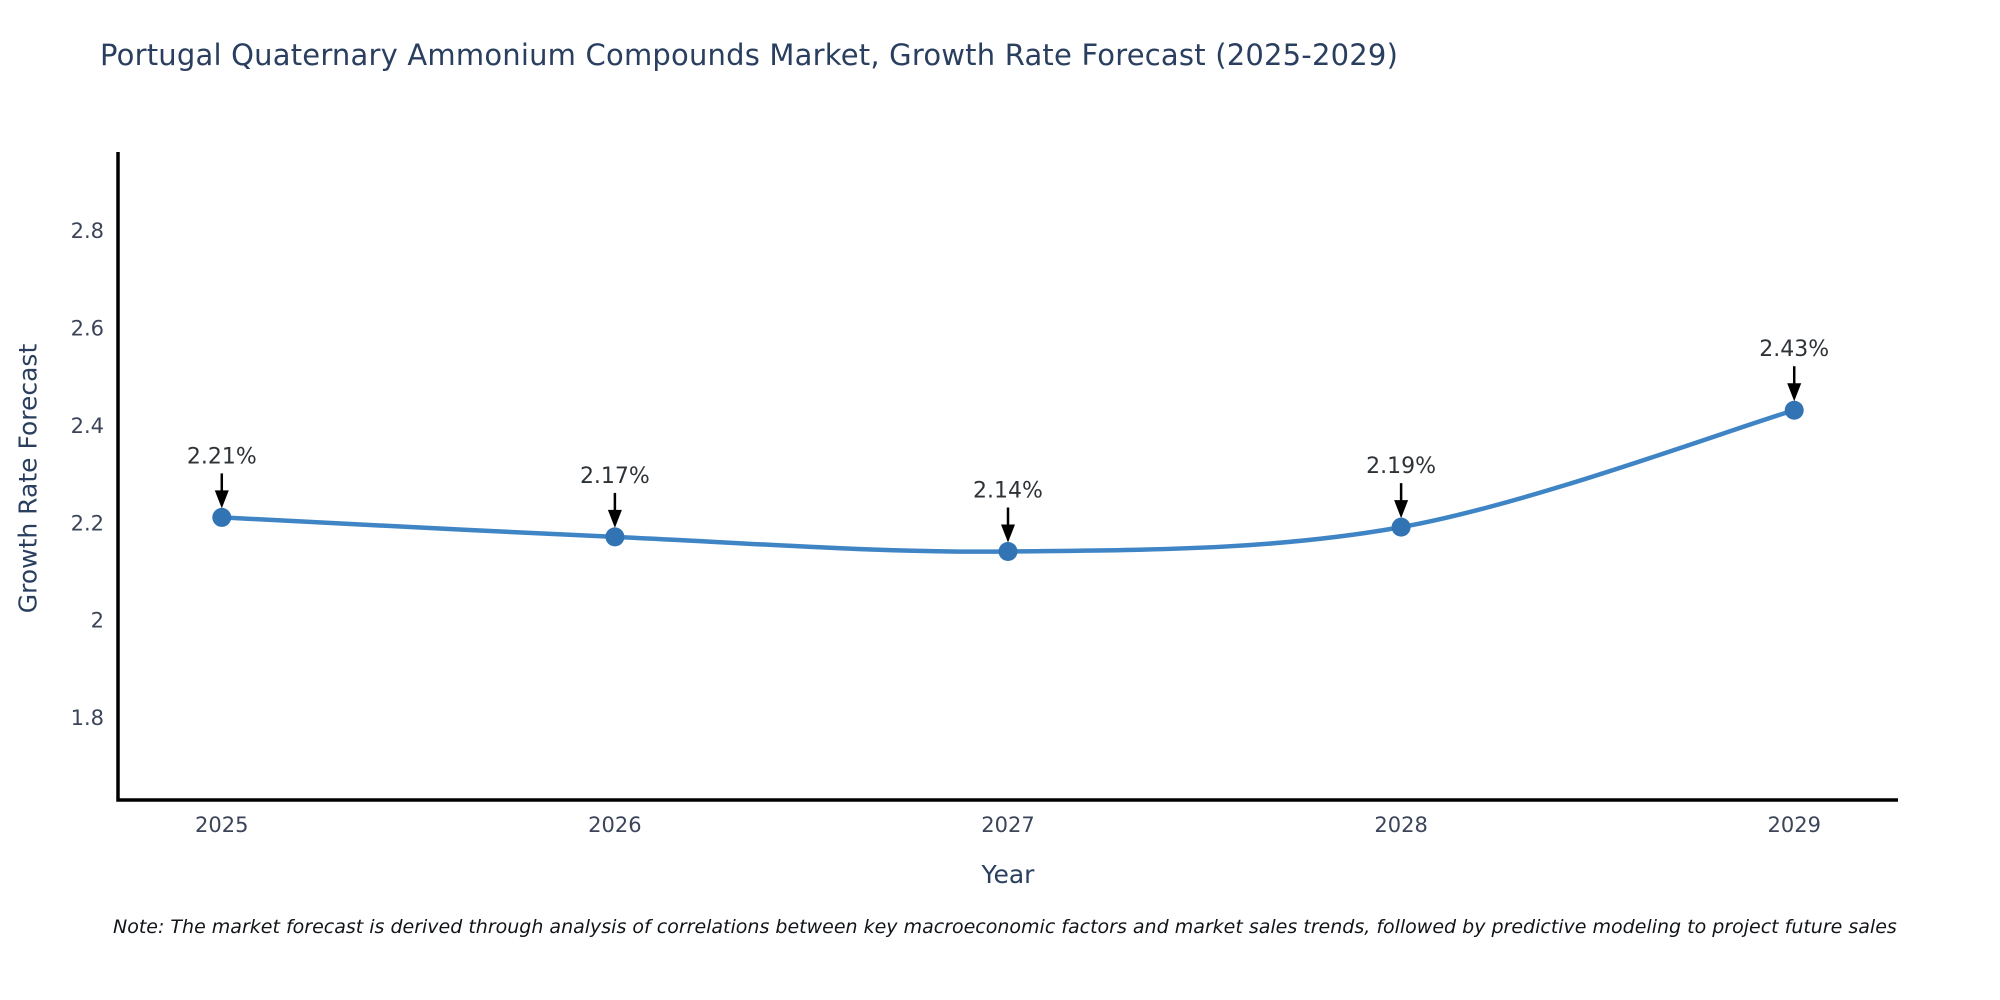  Describe the element at coordinates (1793, 825) in the screenshot. I see `x-tick-label: 2029` at that location.